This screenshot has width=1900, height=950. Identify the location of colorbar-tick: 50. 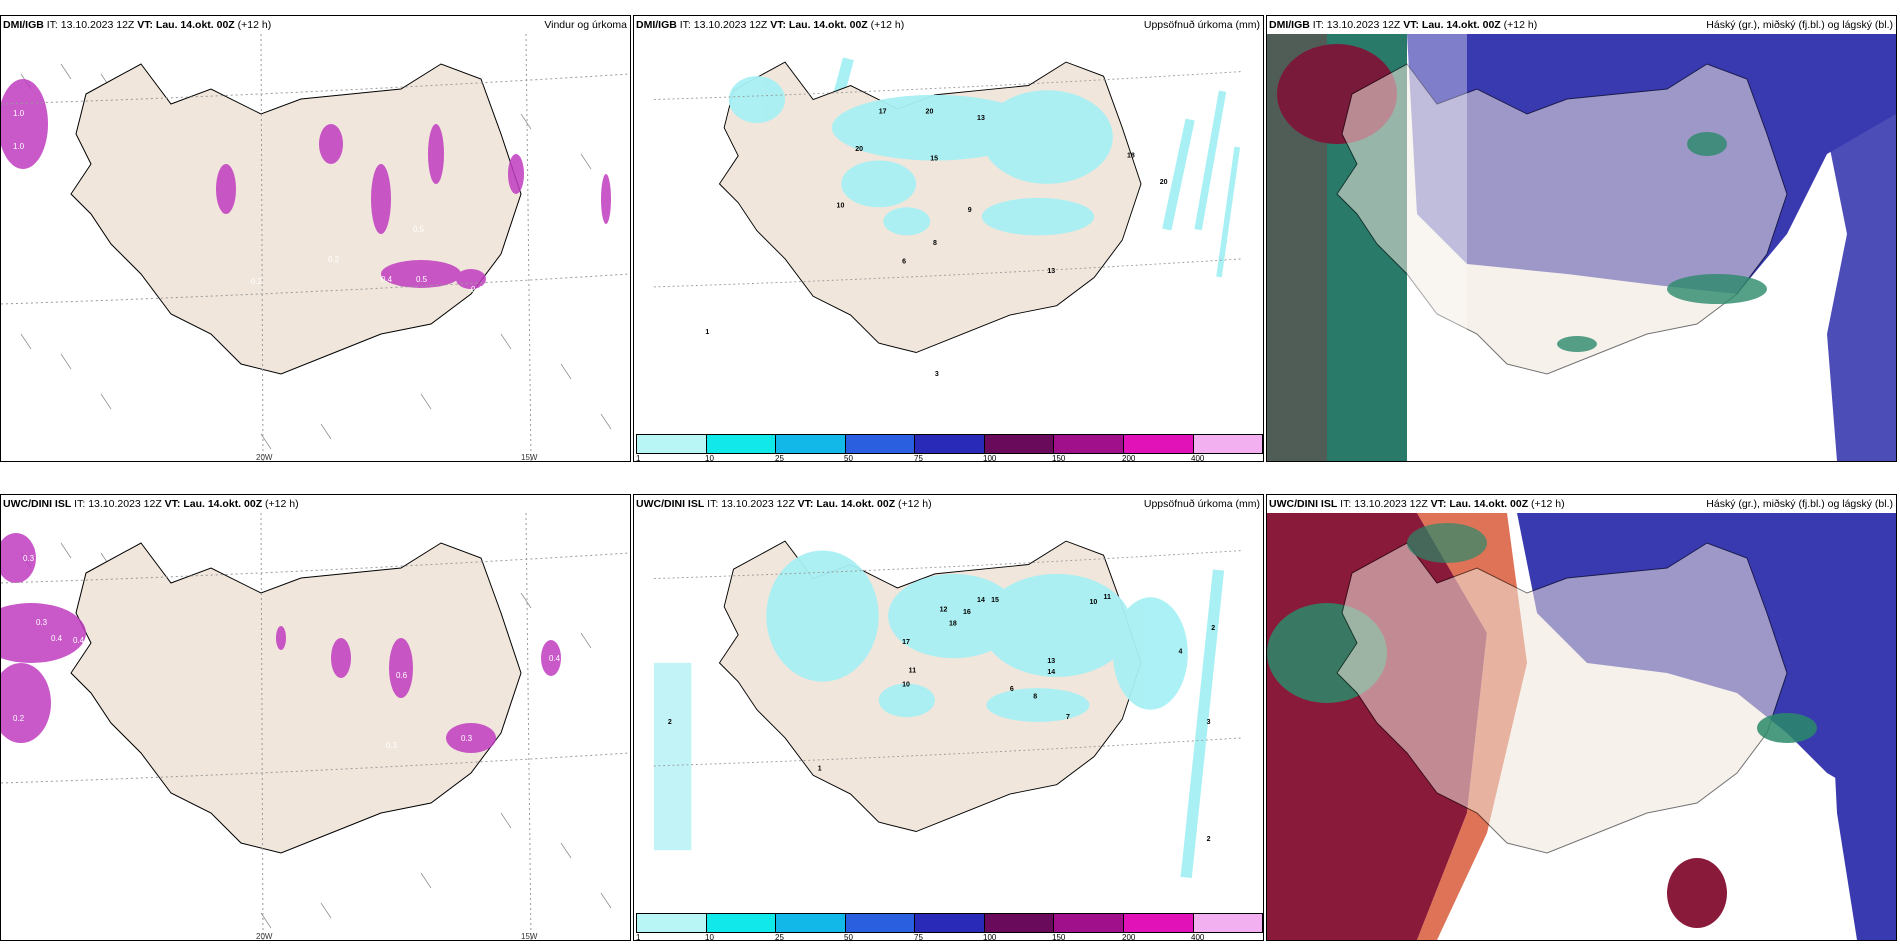
(848, 458).